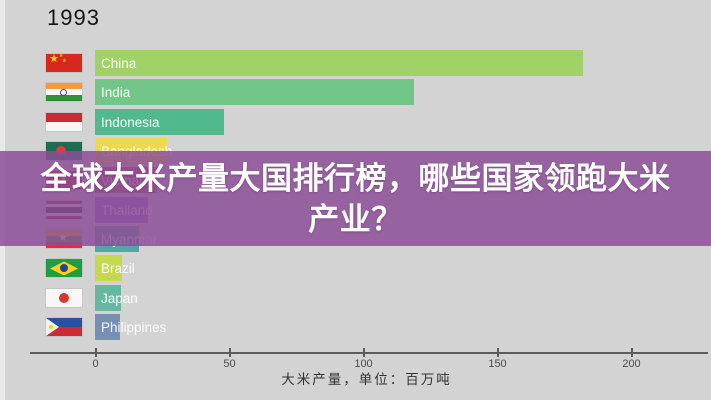 This screenshot has height=400, width=711. I want to click on x-tick-label-0: 0, so click(95, 364).